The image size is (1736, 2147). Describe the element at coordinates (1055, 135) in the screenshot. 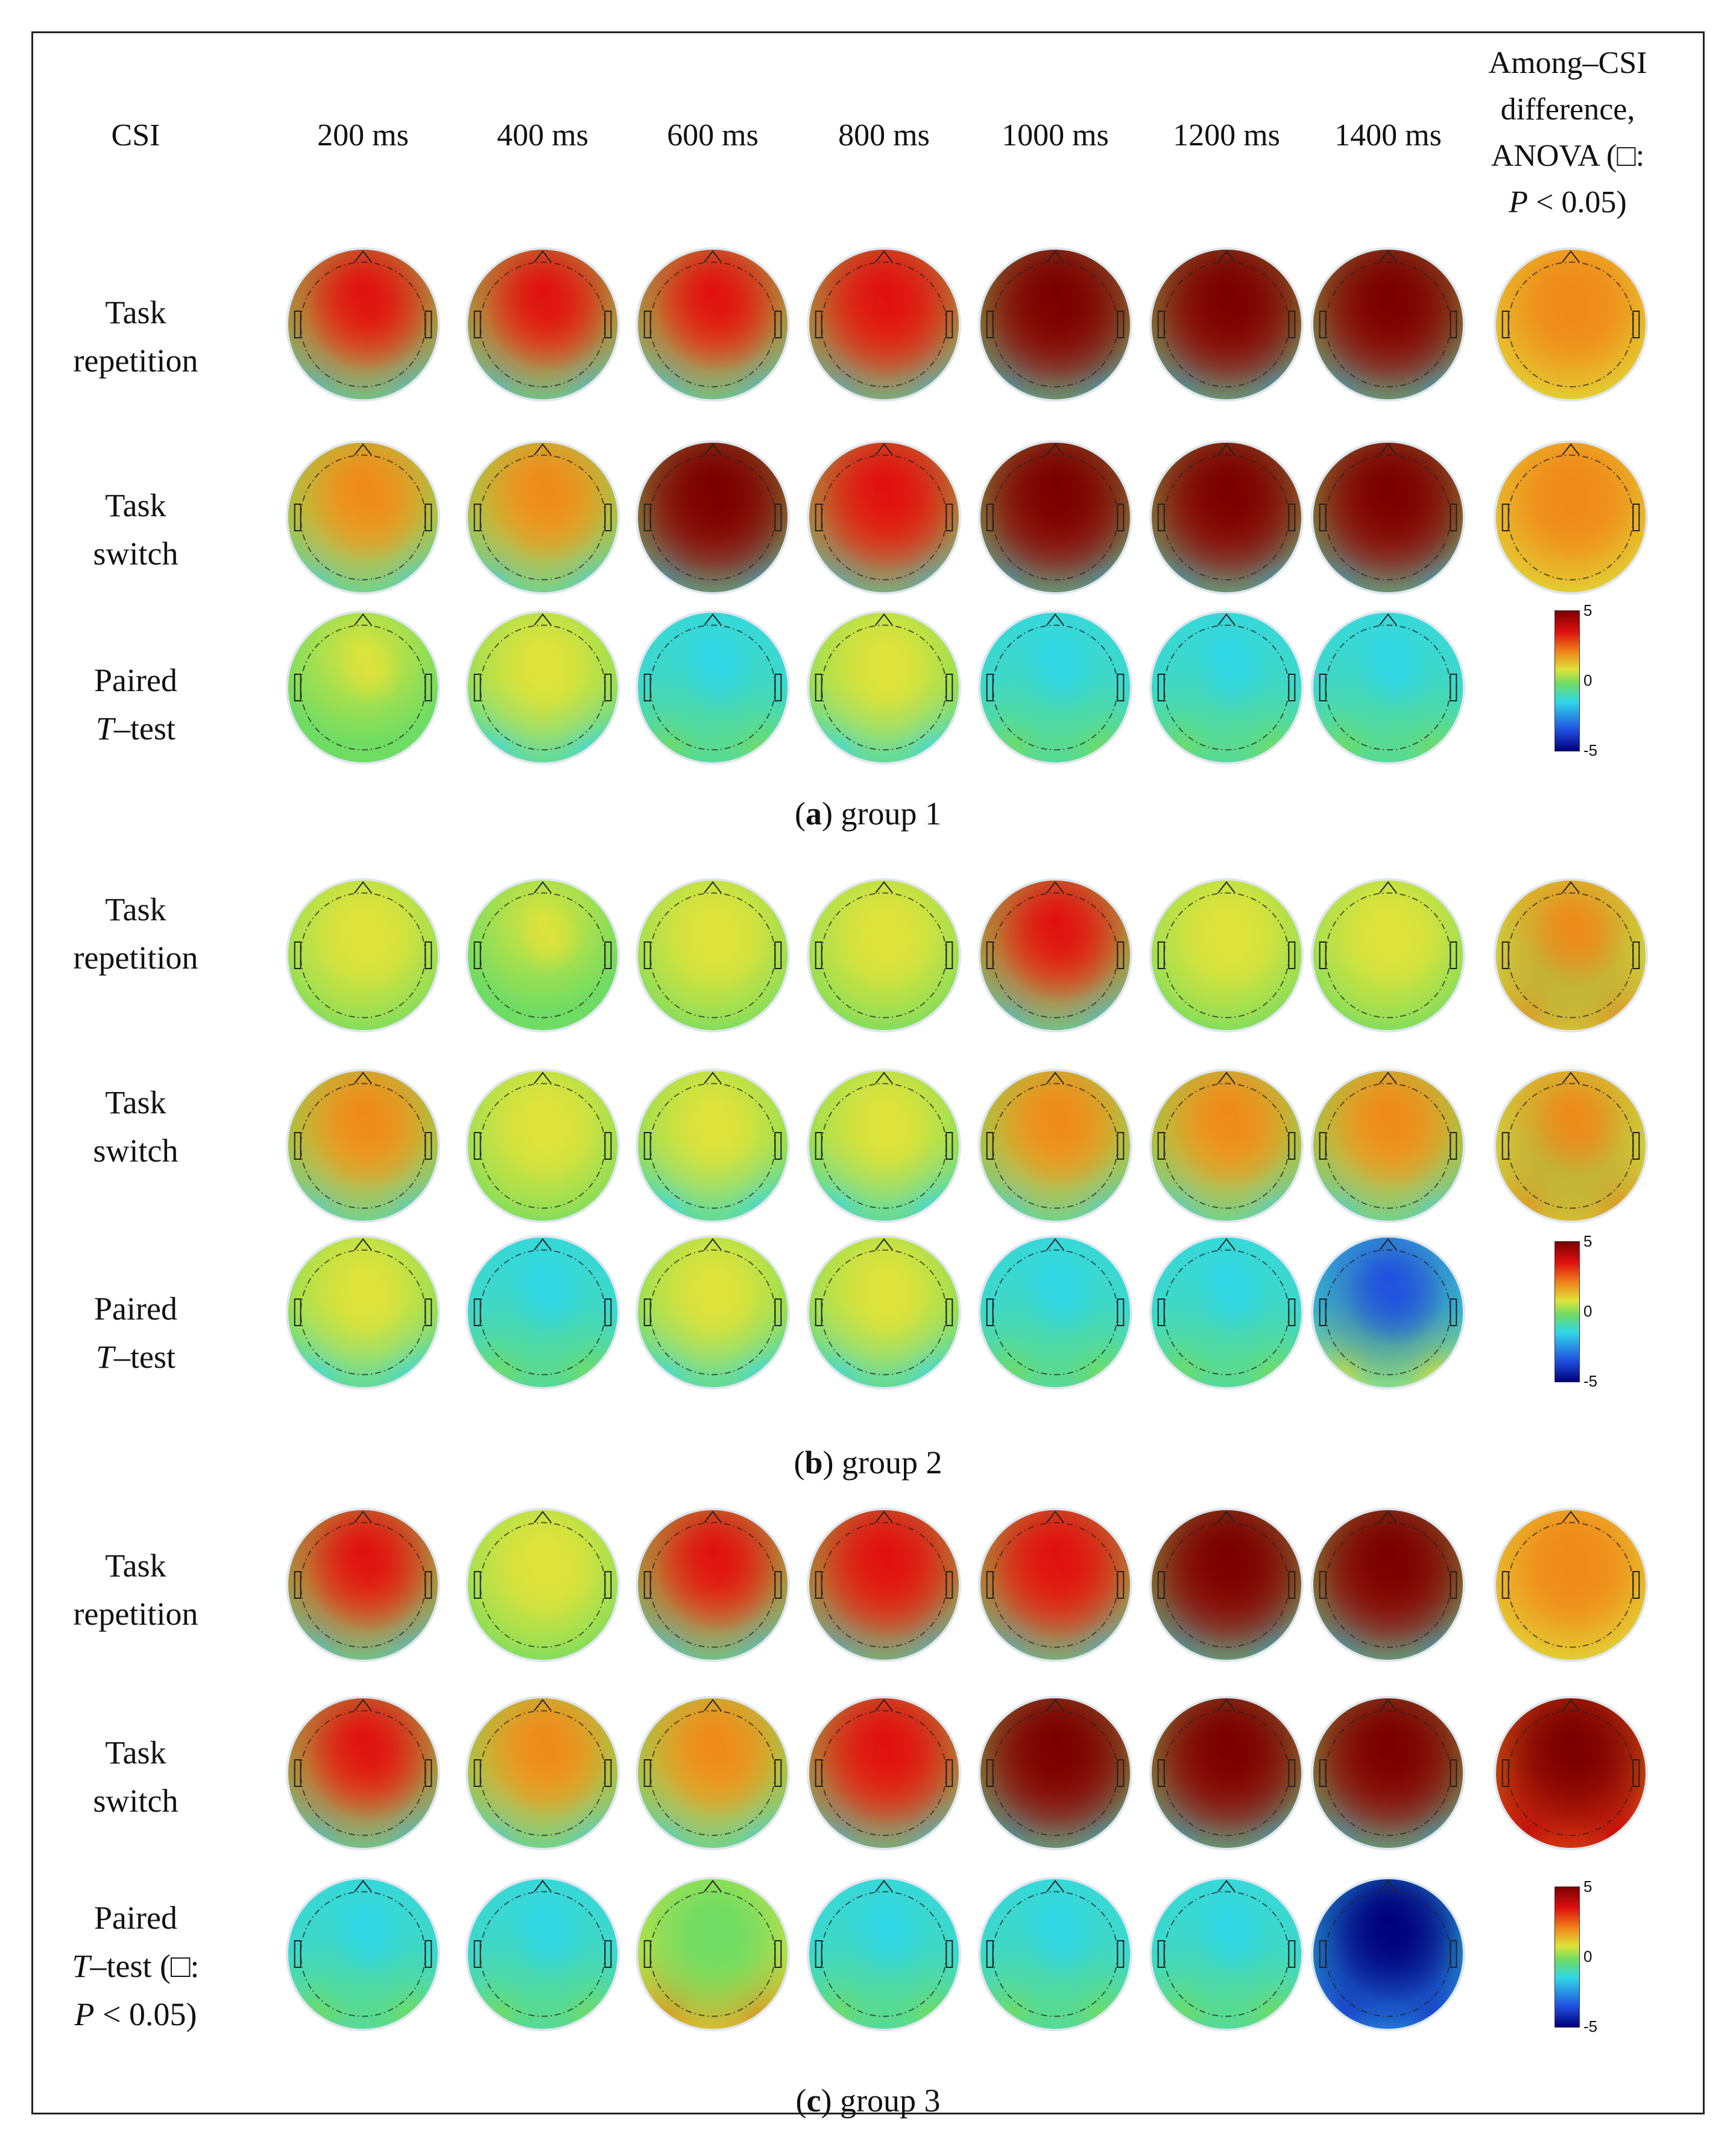

I see `time-header-5: 1000 ms` at that location.